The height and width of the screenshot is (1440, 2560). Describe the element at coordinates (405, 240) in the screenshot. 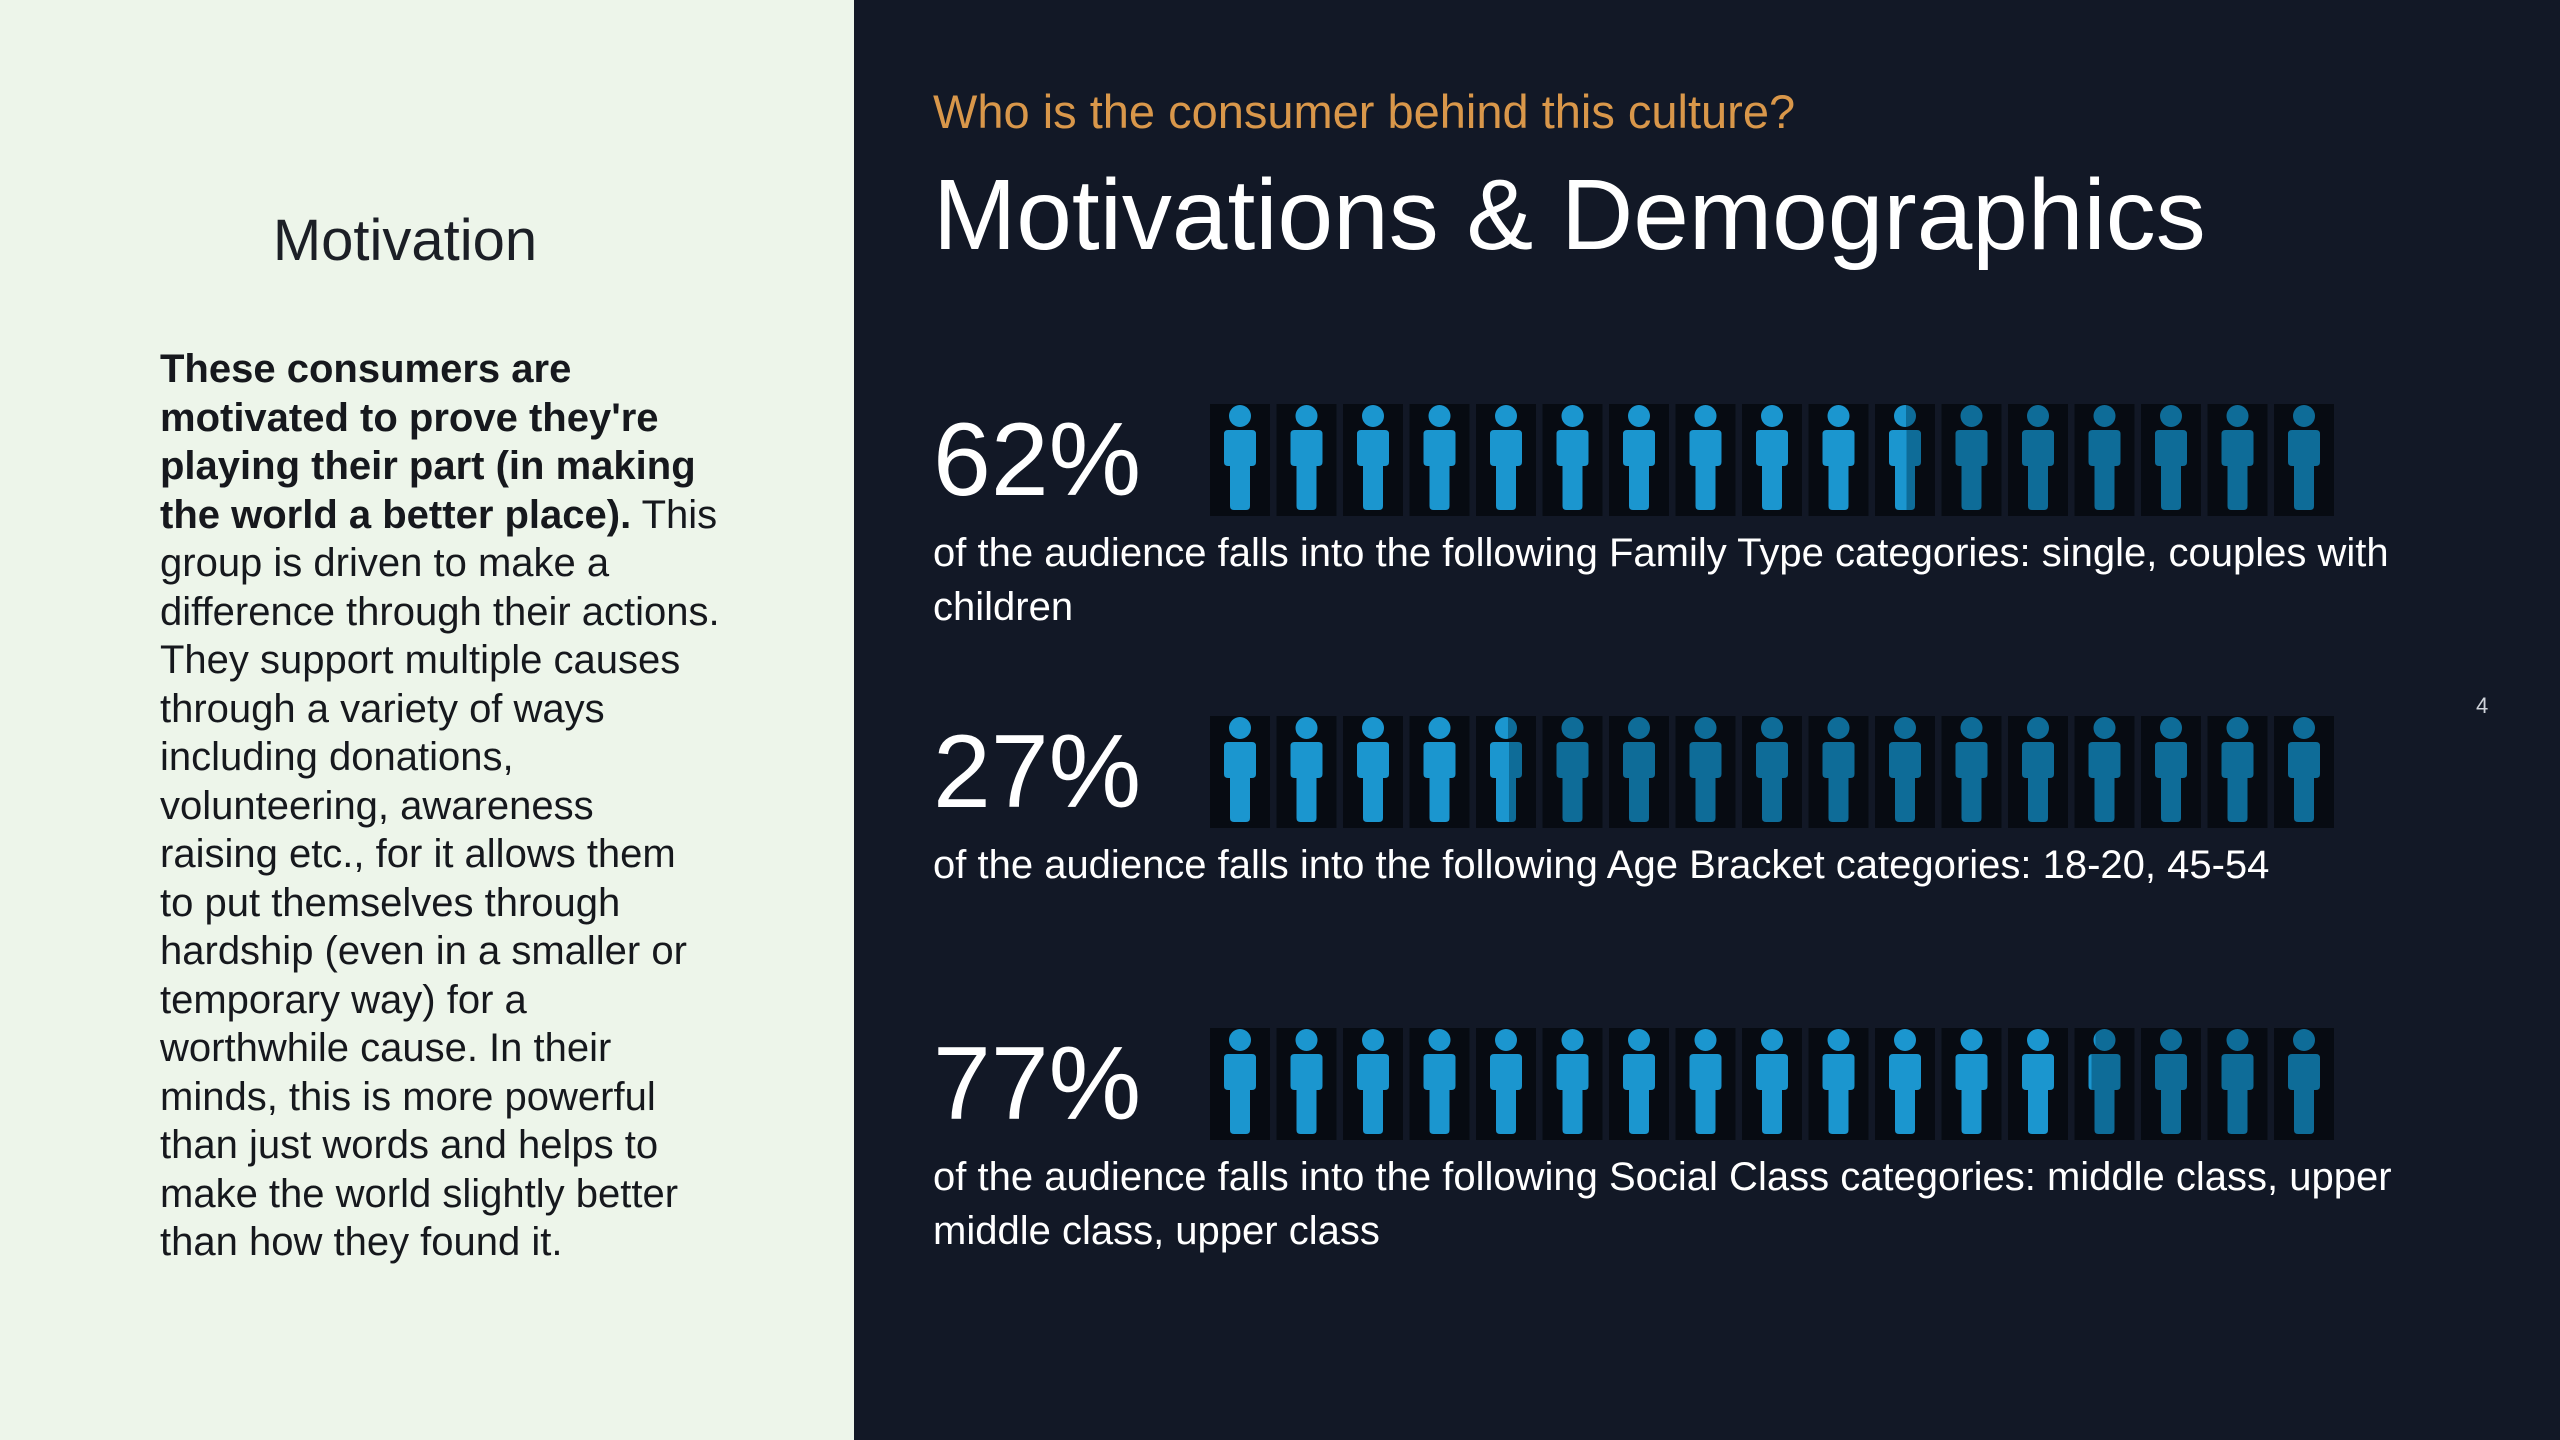

I see `section-heading: Motivation` at that location.